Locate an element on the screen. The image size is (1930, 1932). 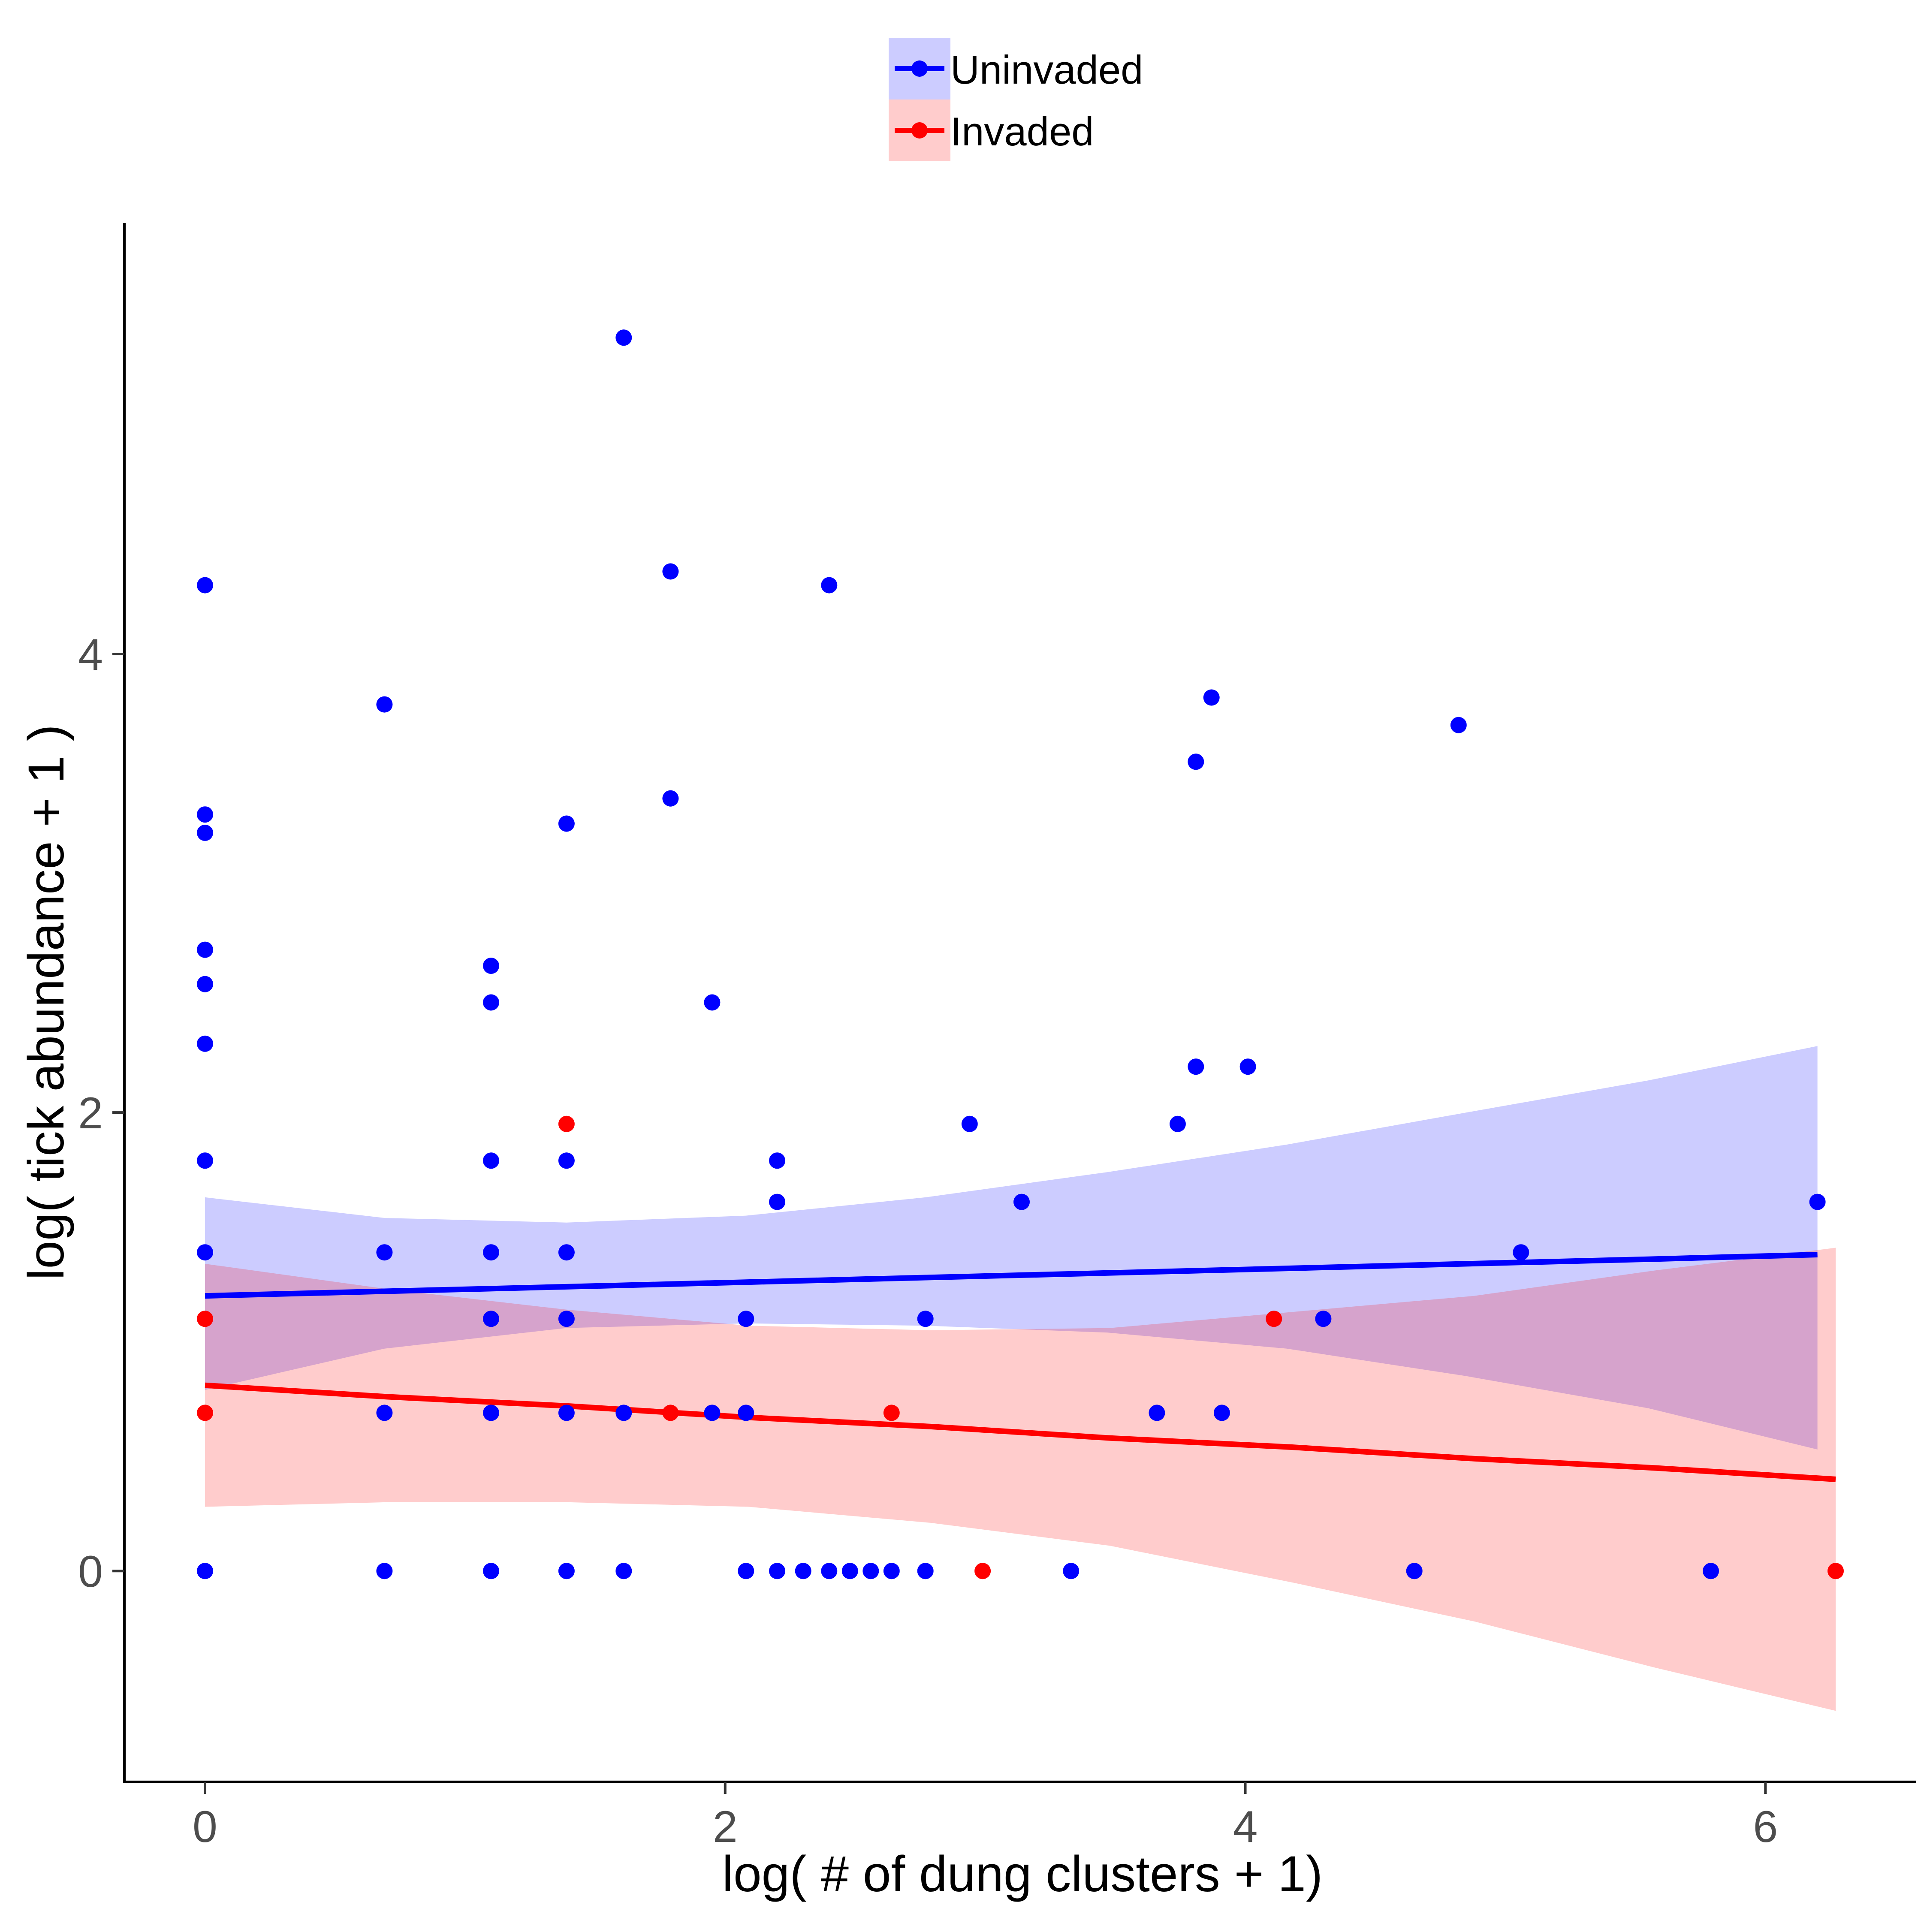
y-axis-title: log( tick abundance + 1 ) is located at coordinates (46, 1002).